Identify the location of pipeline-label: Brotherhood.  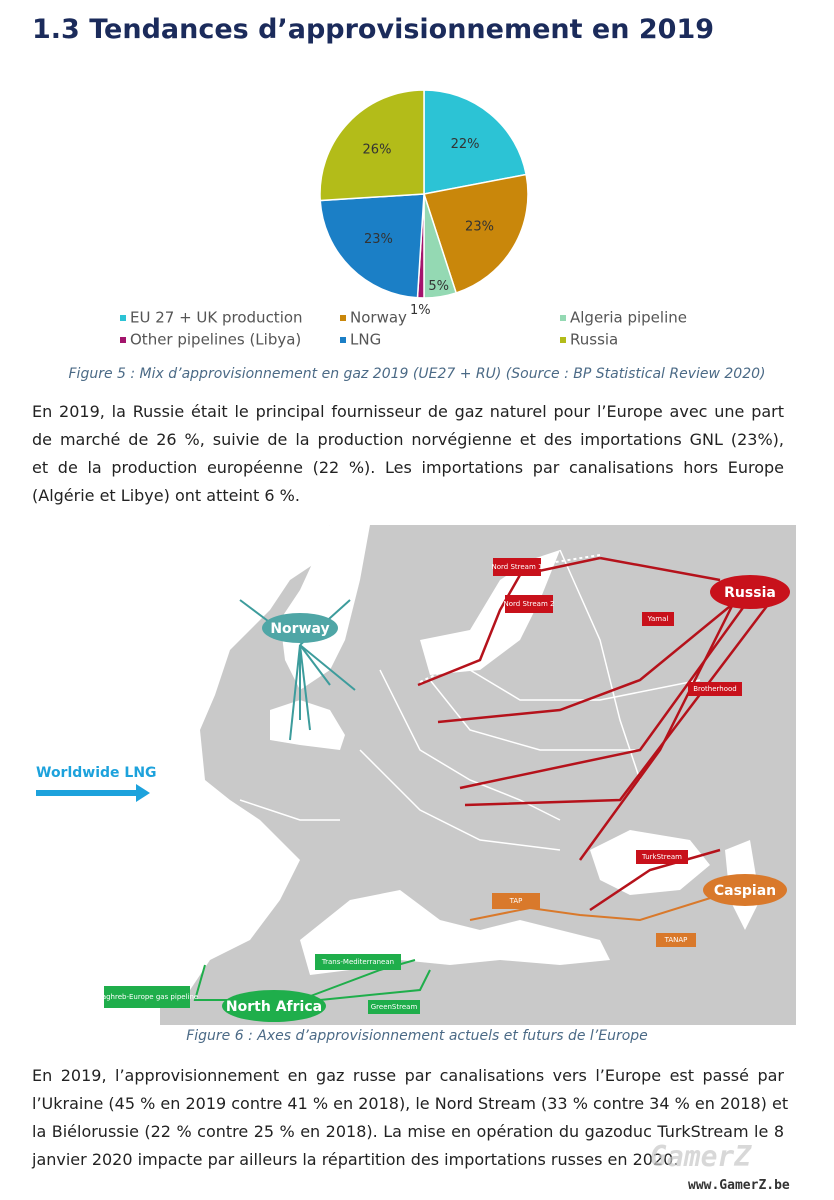
(715, 689).